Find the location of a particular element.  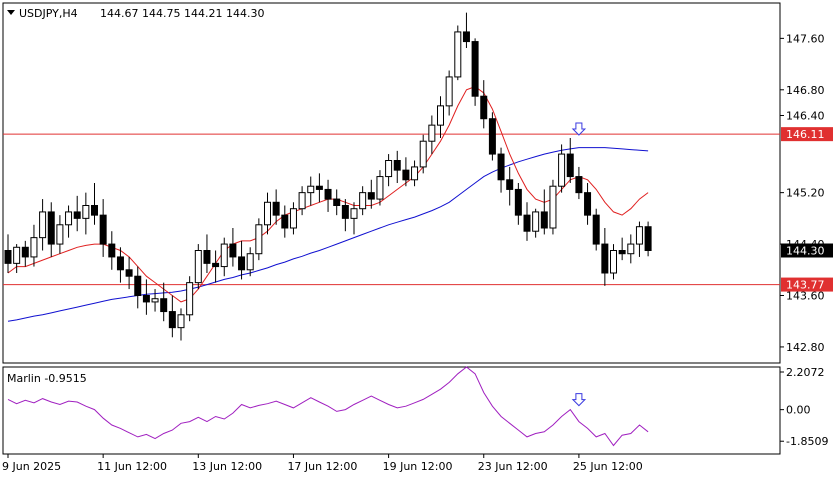

resistance-level-tag: 146.11 is located at coordinates (805, 134).